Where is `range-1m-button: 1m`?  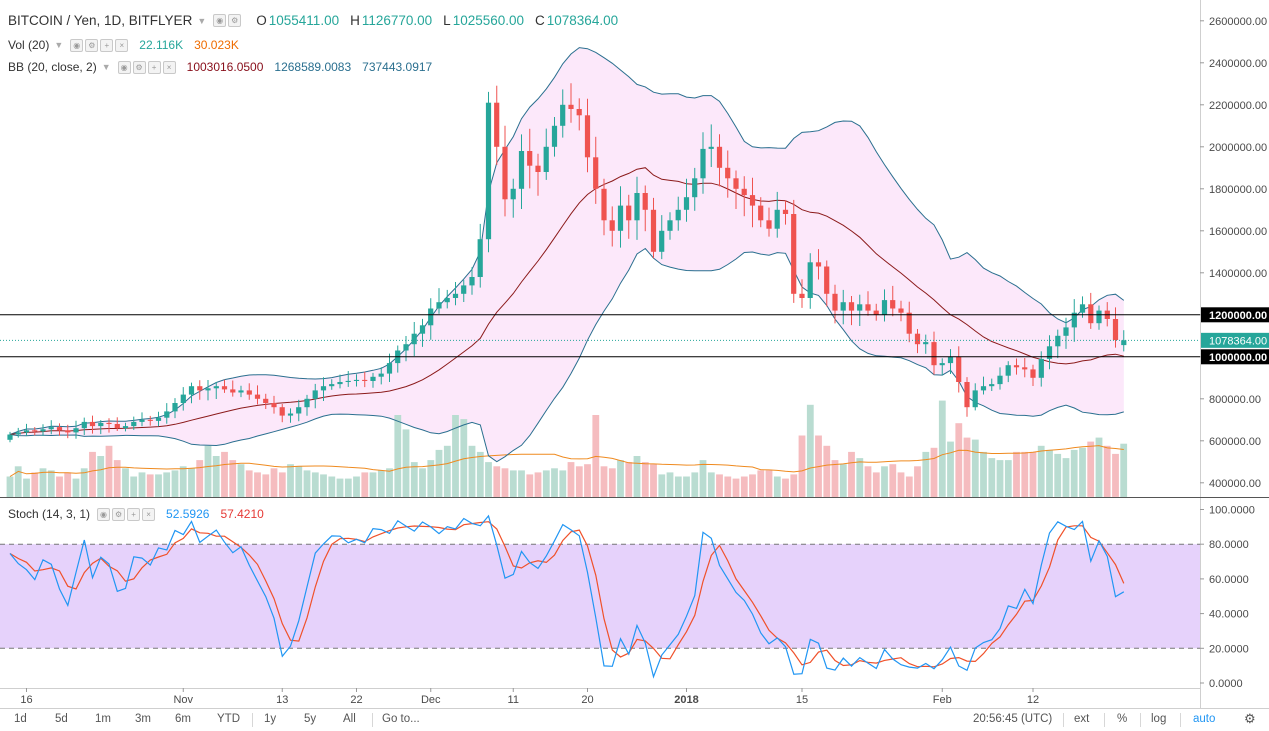 range-1m-button: 1m is located at coordinates (103, 719).